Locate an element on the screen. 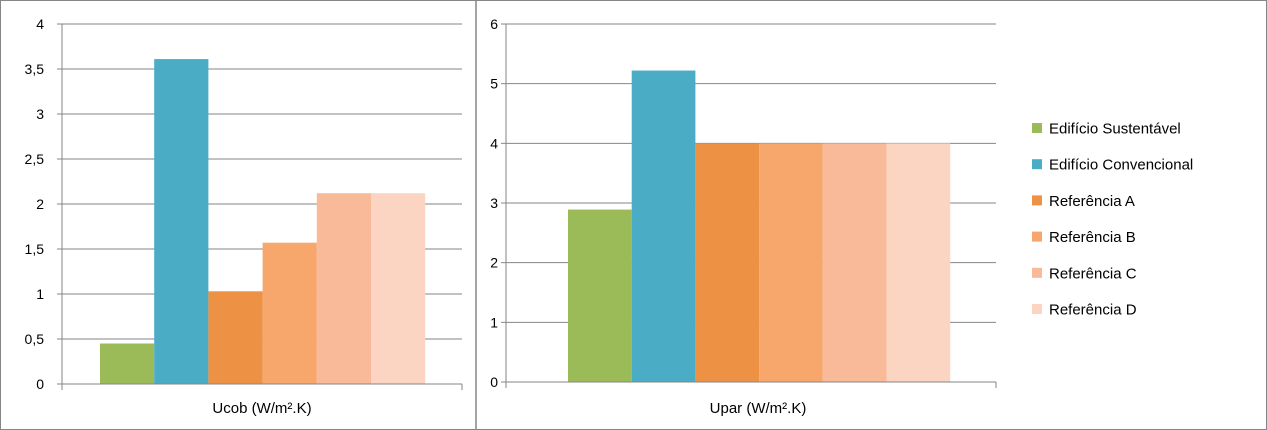 The width and height of the screenshot is (1267, 430). y-tick-label: 0,5 is located at coordinates (35, 339).